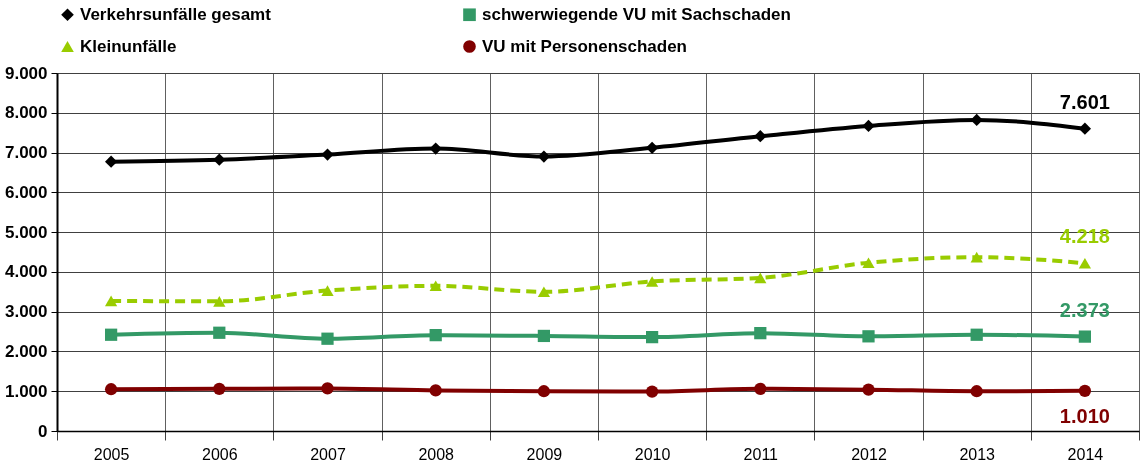  I want to click on x-tick-label: 2009, so click(544, 454).